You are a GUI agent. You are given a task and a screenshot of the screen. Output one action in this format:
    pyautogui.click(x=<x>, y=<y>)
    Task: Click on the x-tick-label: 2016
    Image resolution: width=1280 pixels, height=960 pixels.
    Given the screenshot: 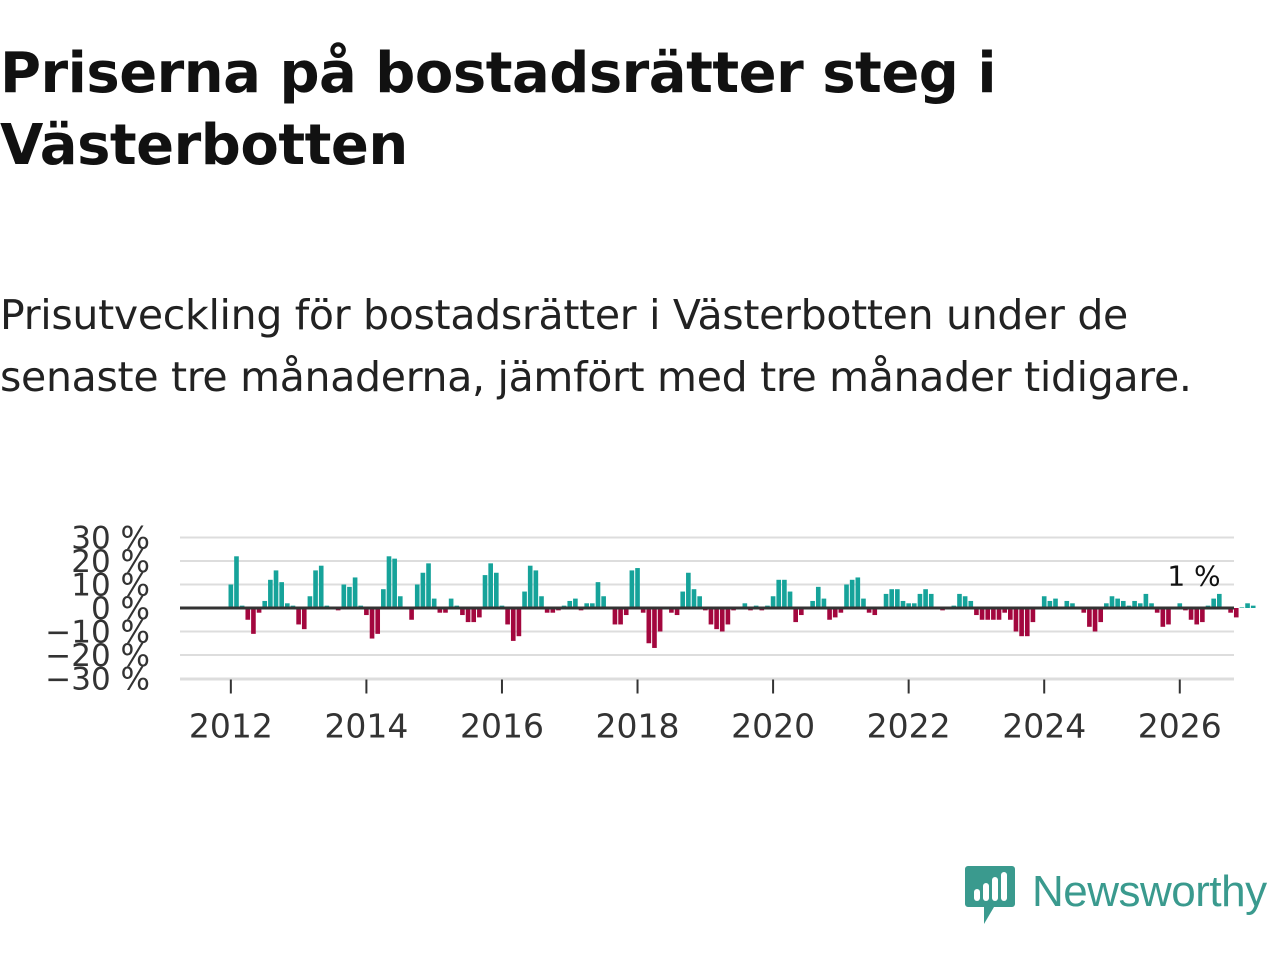 What is the action you would take?
    pyautogui.click(x=502, y=726)
    